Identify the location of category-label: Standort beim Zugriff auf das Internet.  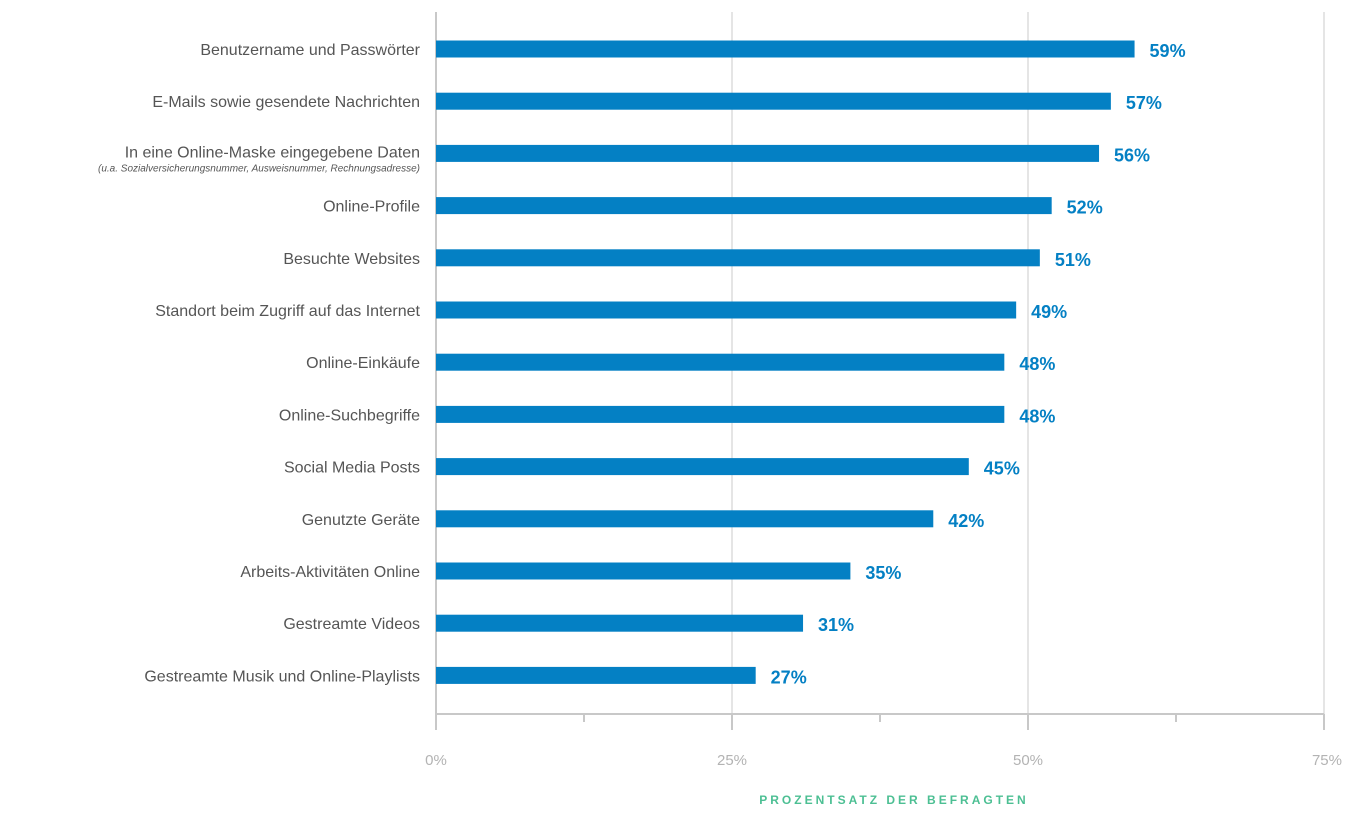
(287, 311).